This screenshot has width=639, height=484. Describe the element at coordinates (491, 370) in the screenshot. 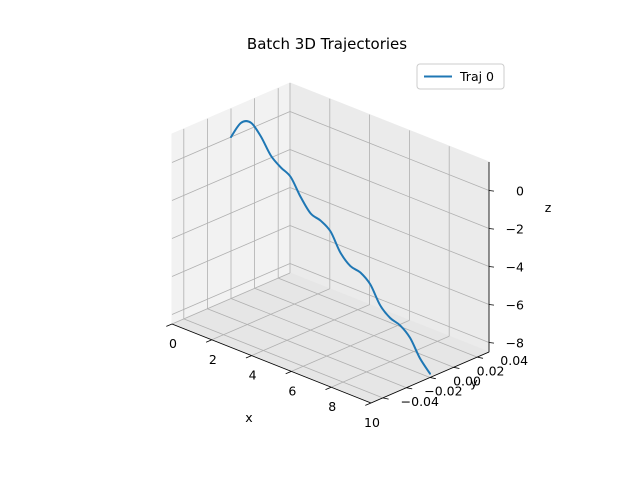

I see `y-tick-label: 0.02` at that location.